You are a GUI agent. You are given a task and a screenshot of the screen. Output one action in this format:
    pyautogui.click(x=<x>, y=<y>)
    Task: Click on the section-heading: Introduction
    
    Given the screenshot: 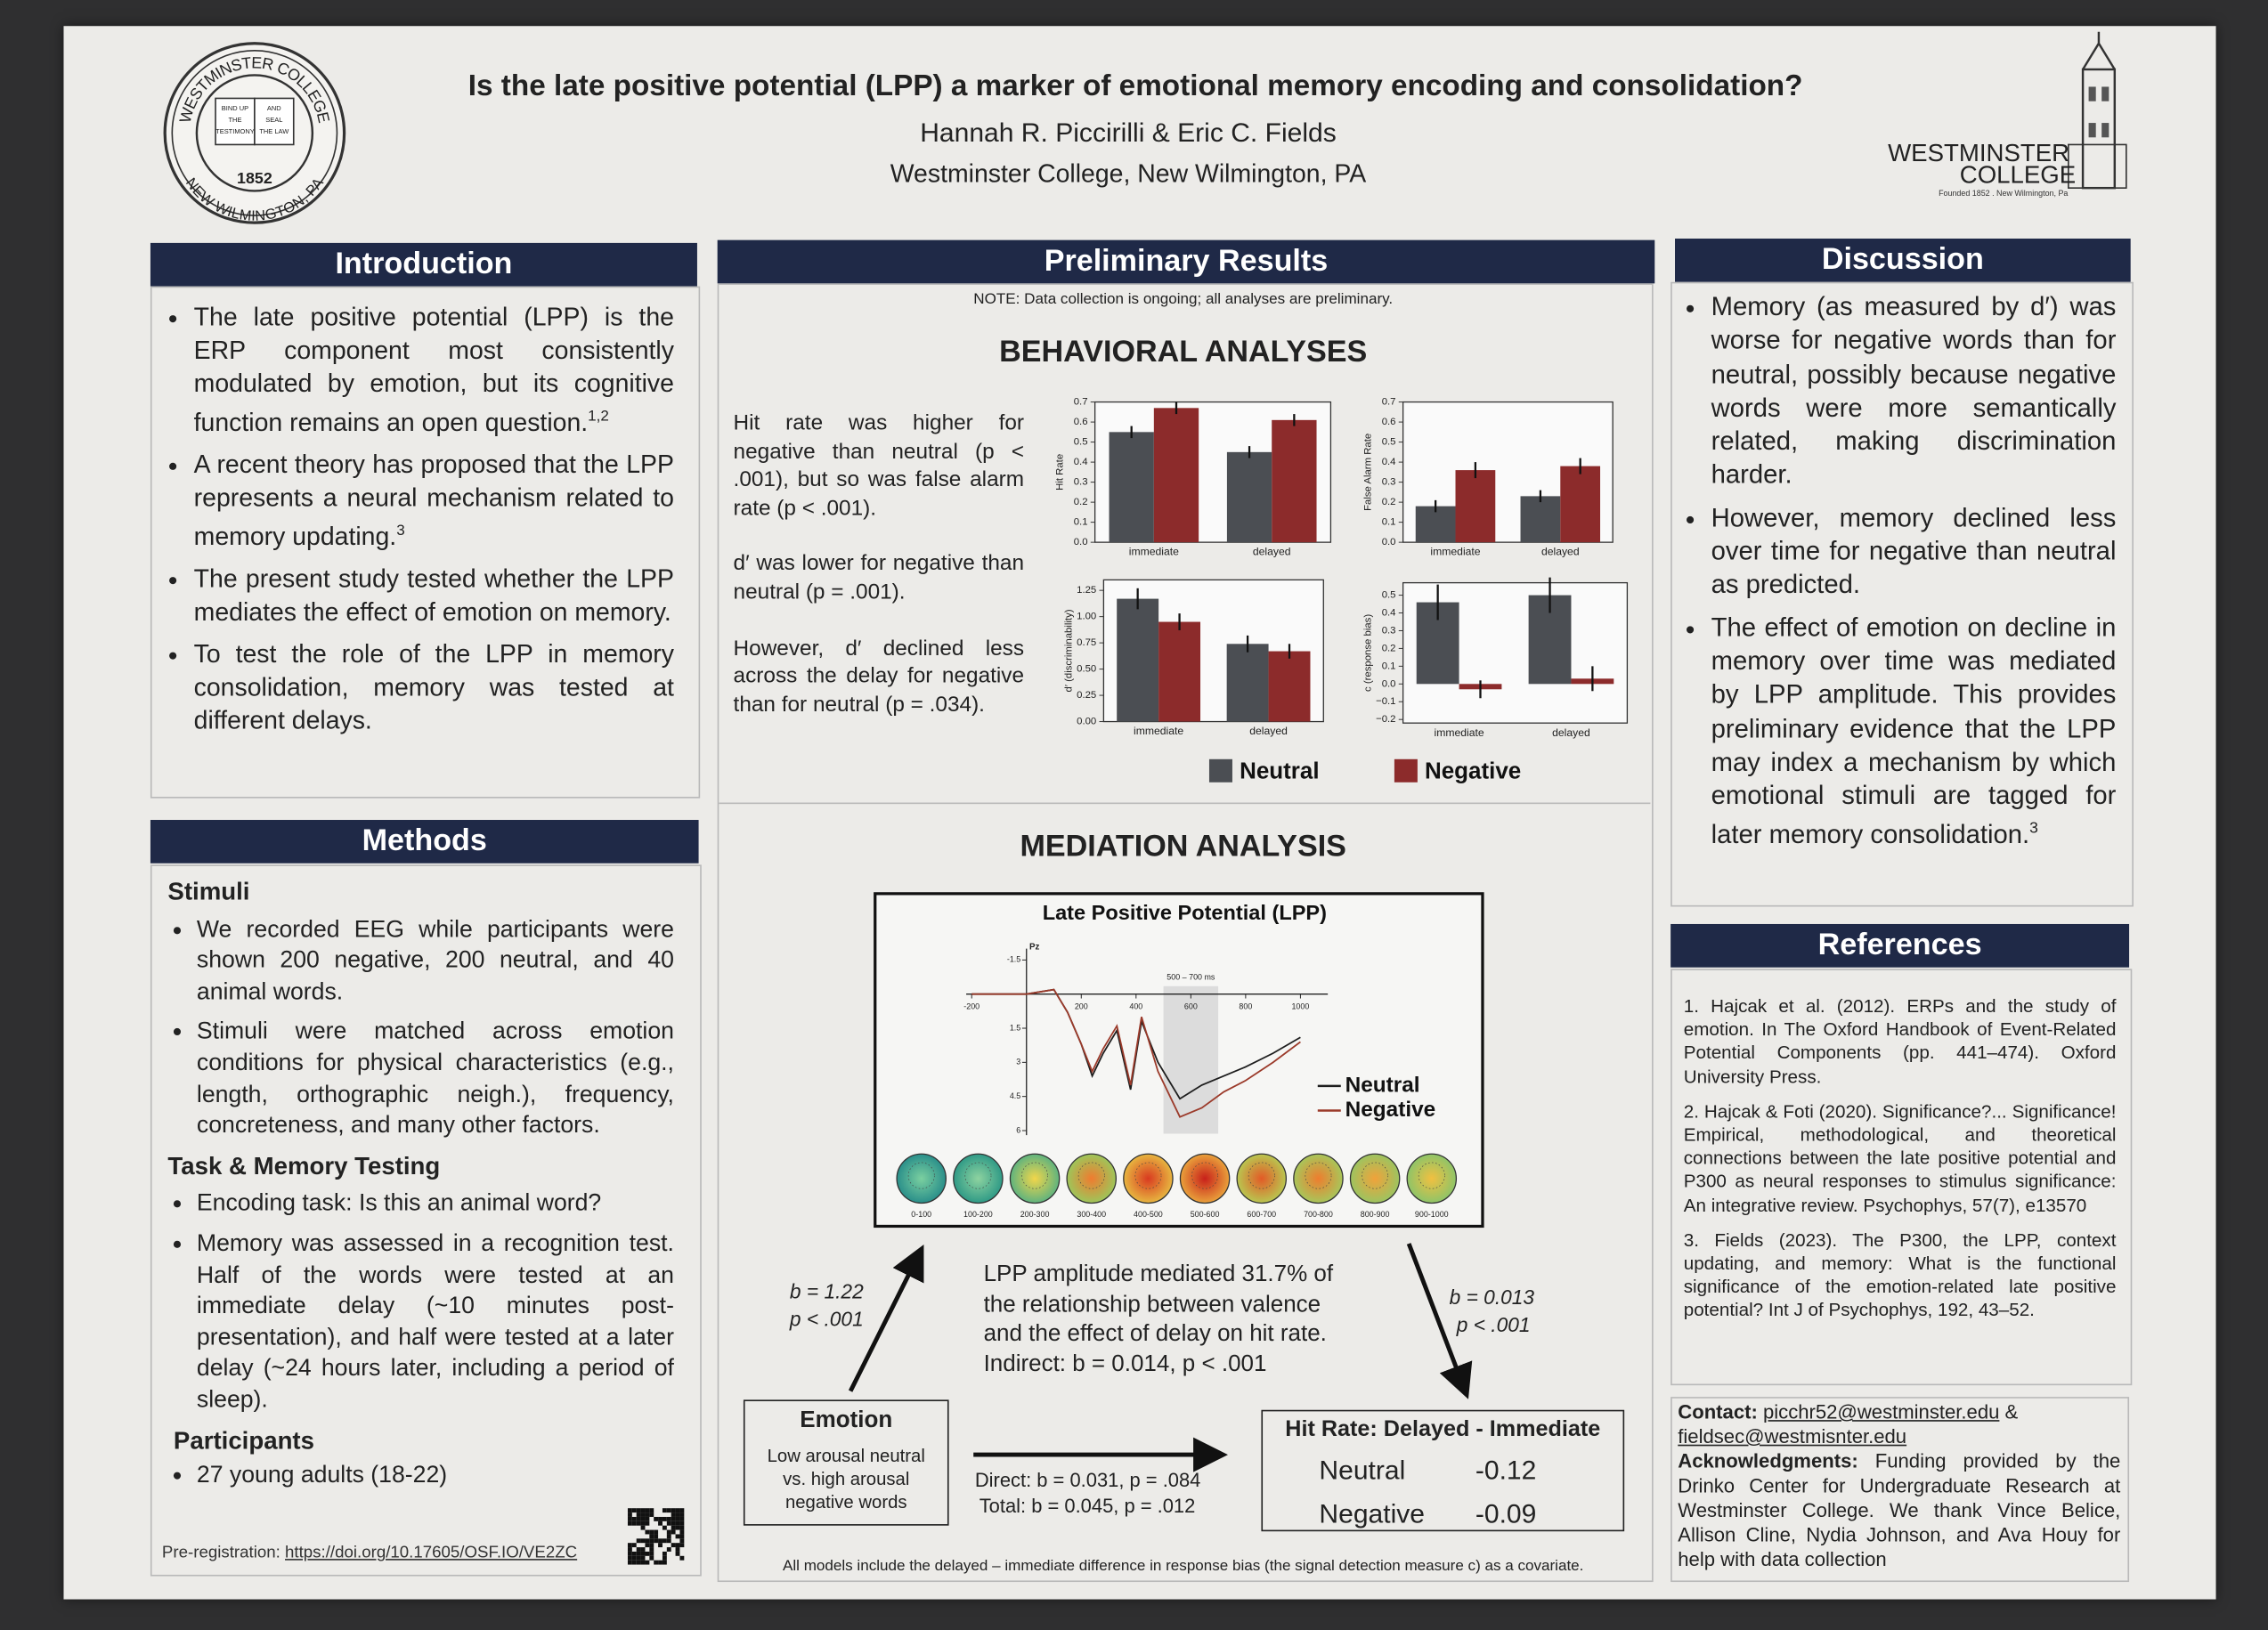 What is the action you would take?
    pyautogui.click(x=423, y=264)
    